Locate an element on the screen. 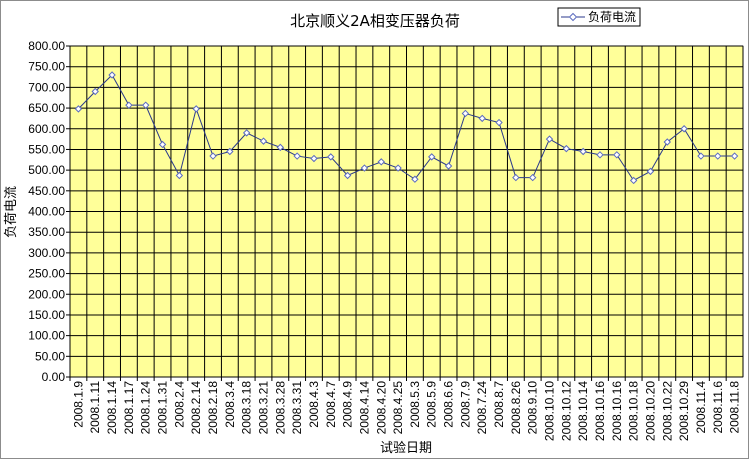 The image size is (749, 460). y-tick-label: 300.00 is located at coordinates (46, 253).